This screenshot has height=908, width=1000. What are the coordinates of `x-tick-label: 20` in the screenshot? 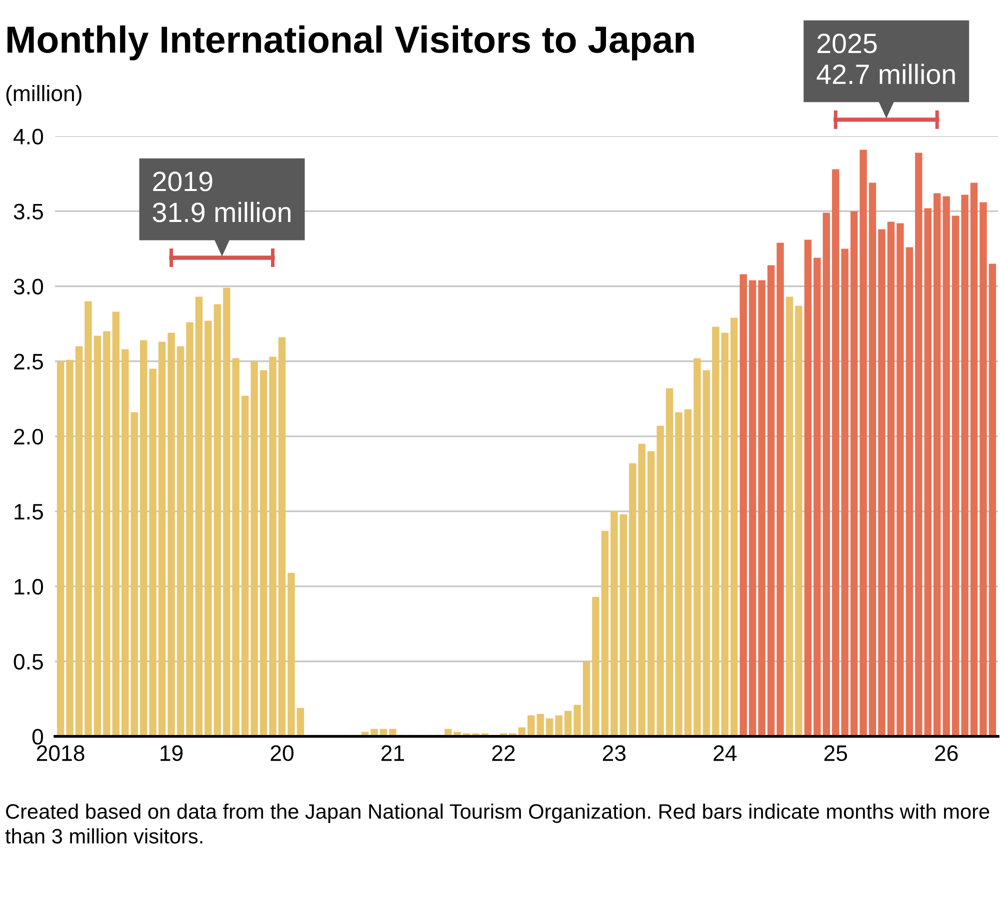 It's located at (282, 753).